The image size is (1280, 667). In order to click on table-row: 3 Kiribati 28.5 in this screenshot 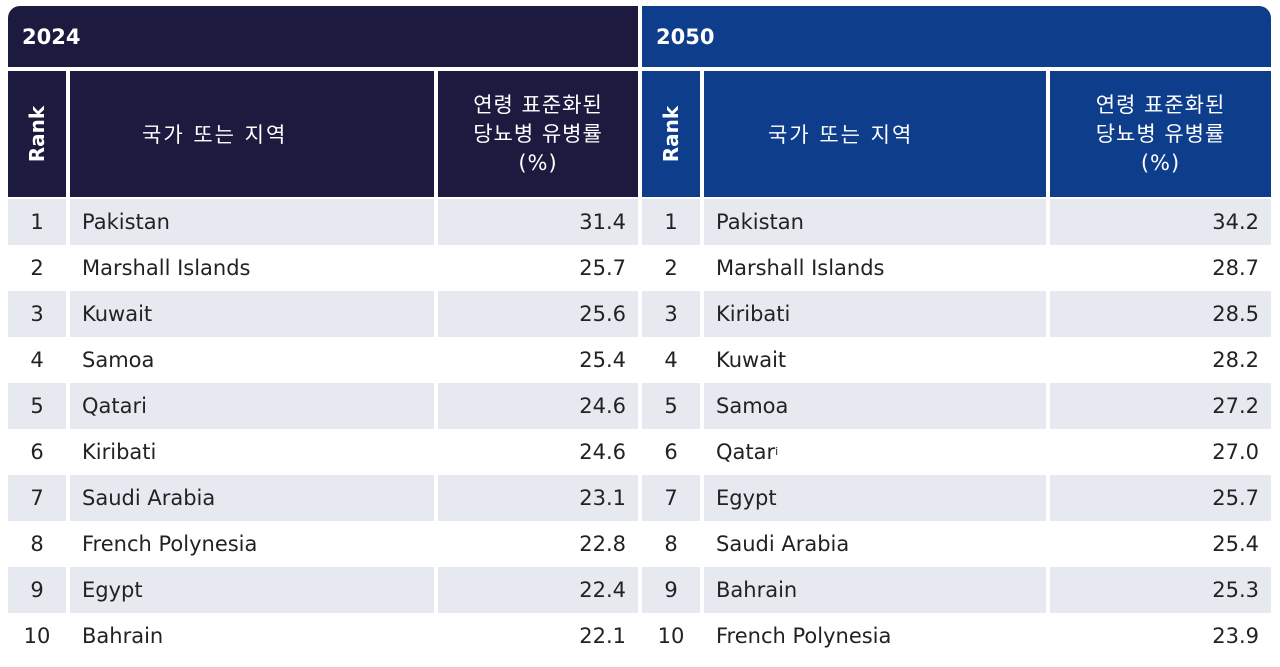, I will do `click(956, 314)`.